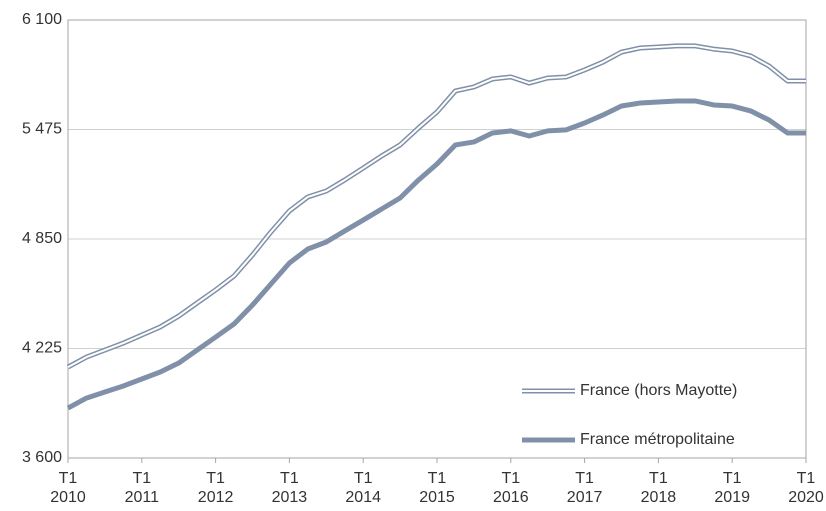  I want to click on x-tick-label: T1 2016, so click(511, 488).